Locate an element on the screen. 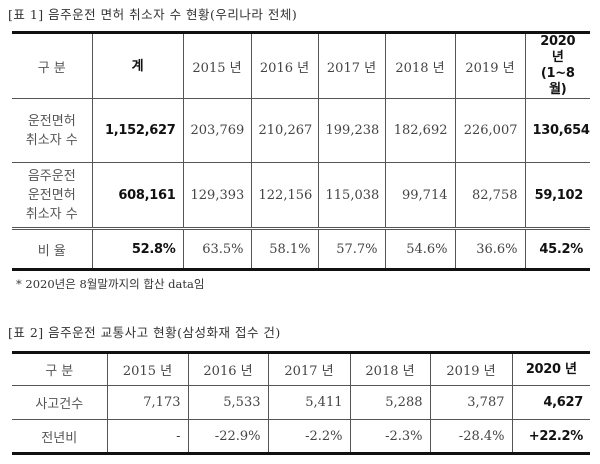 The height and width of the screenshot is (464, 600). cell-2015: - is located at coordinates (147, 436).